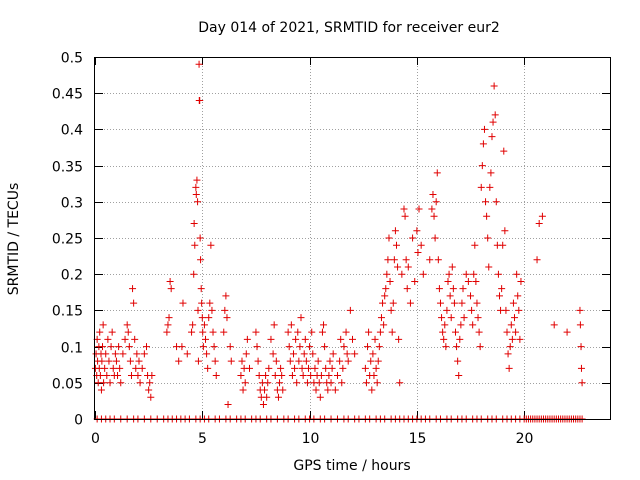 Image resolution: width=640 pixels, height=480 pixels. Describe the element at coordinates (72, 276) in the screenshot. I see `y-tick-label: 0.2` at that location.